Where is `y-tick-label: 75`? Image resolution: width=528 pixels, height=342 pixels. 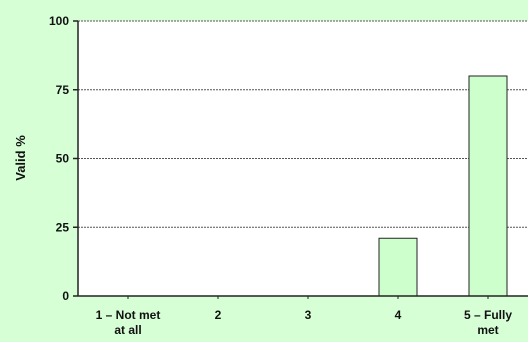
y-tick-label: 75 is located at coordinates (63, 90).